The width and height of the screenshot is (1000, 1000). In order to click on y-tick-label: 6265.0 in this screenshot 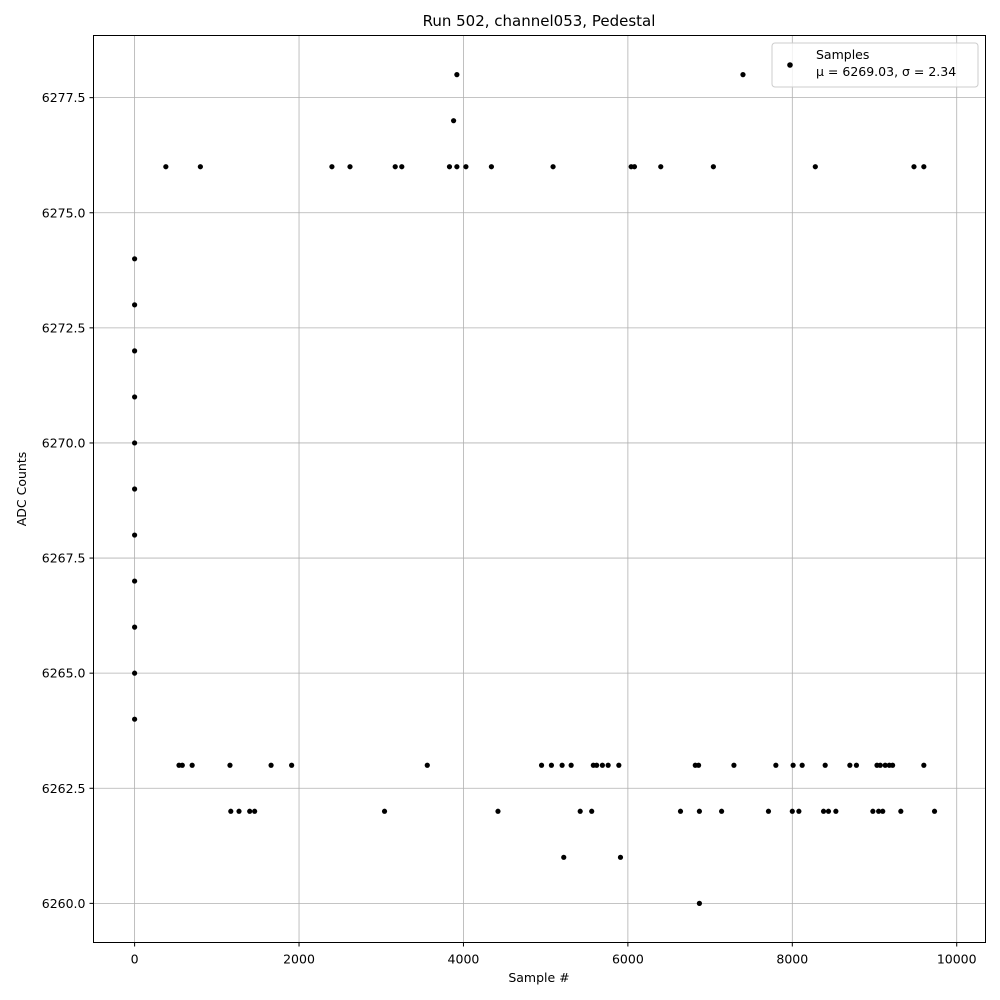, I will do `click(64, 673)`.